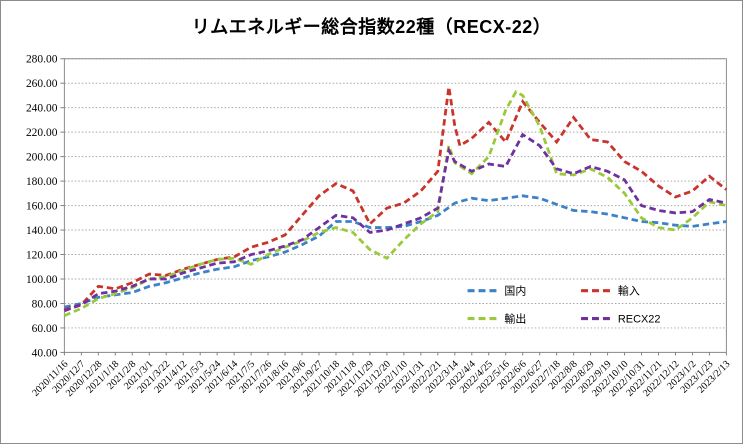  Describe the element at coordinates (42, 231) in the screenshot. I see `y-tick-label: 140.00` at that location.